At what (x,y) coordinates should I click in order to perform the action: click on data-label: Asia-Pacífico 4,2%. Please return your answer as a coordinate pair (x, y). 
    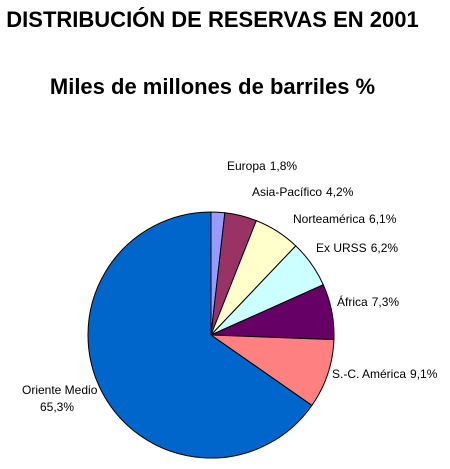
    Looking at the image, I should click on (303, 192).